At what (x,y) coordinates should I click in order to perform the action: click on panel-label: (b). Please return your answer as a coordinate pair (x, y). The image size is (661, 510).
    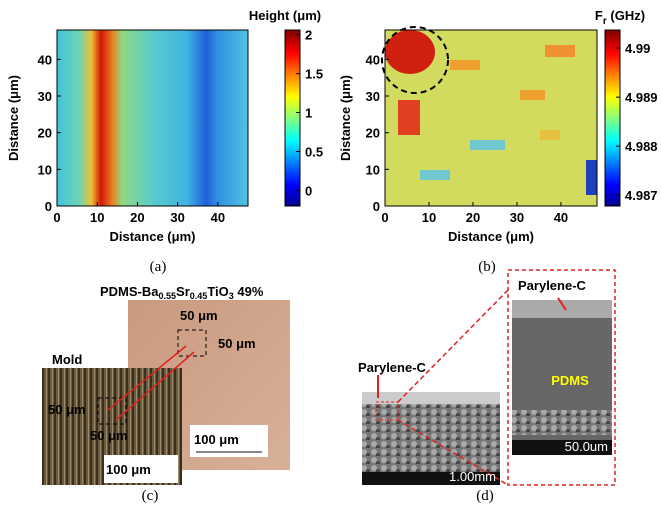
    Looking at the image, I should click on (487, 267).